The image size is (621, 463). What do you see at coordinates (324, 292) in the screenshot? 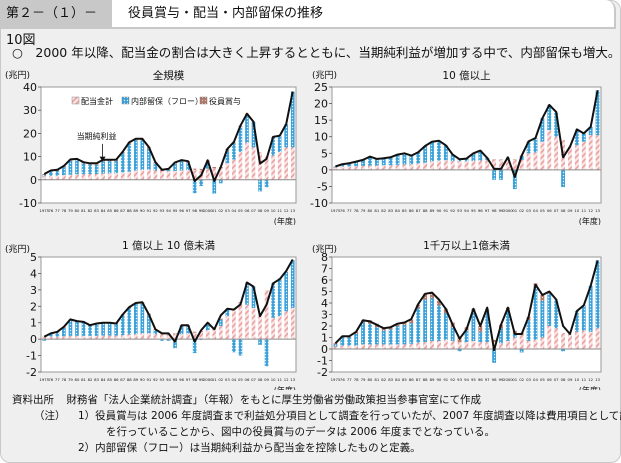
I see `y-tick-label: 5` at bounding box center [324, 292].